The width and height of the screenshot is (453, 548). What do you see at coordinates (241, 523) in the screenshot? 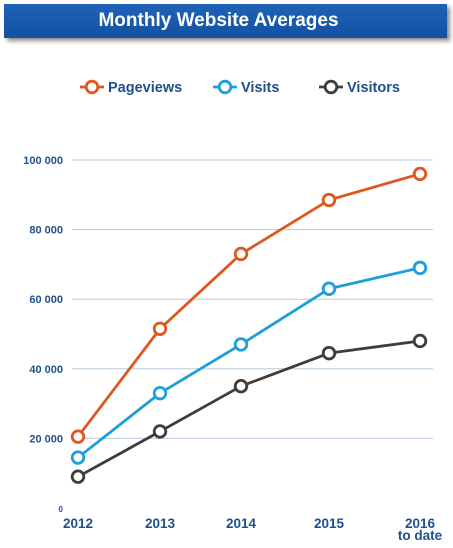
I see `x-tick-label: 2014` at bounding box center [241, 523].